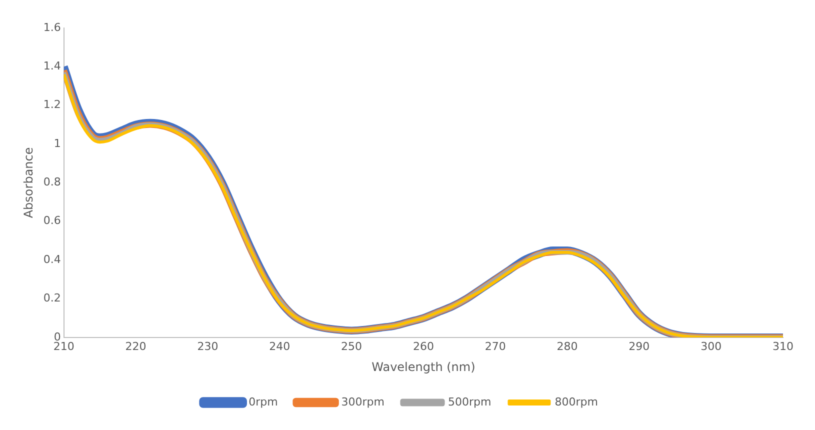 The height and width of the screenshot is (430, 815). I want to click on y-axis-title: Absorbance, so click(28, 182).